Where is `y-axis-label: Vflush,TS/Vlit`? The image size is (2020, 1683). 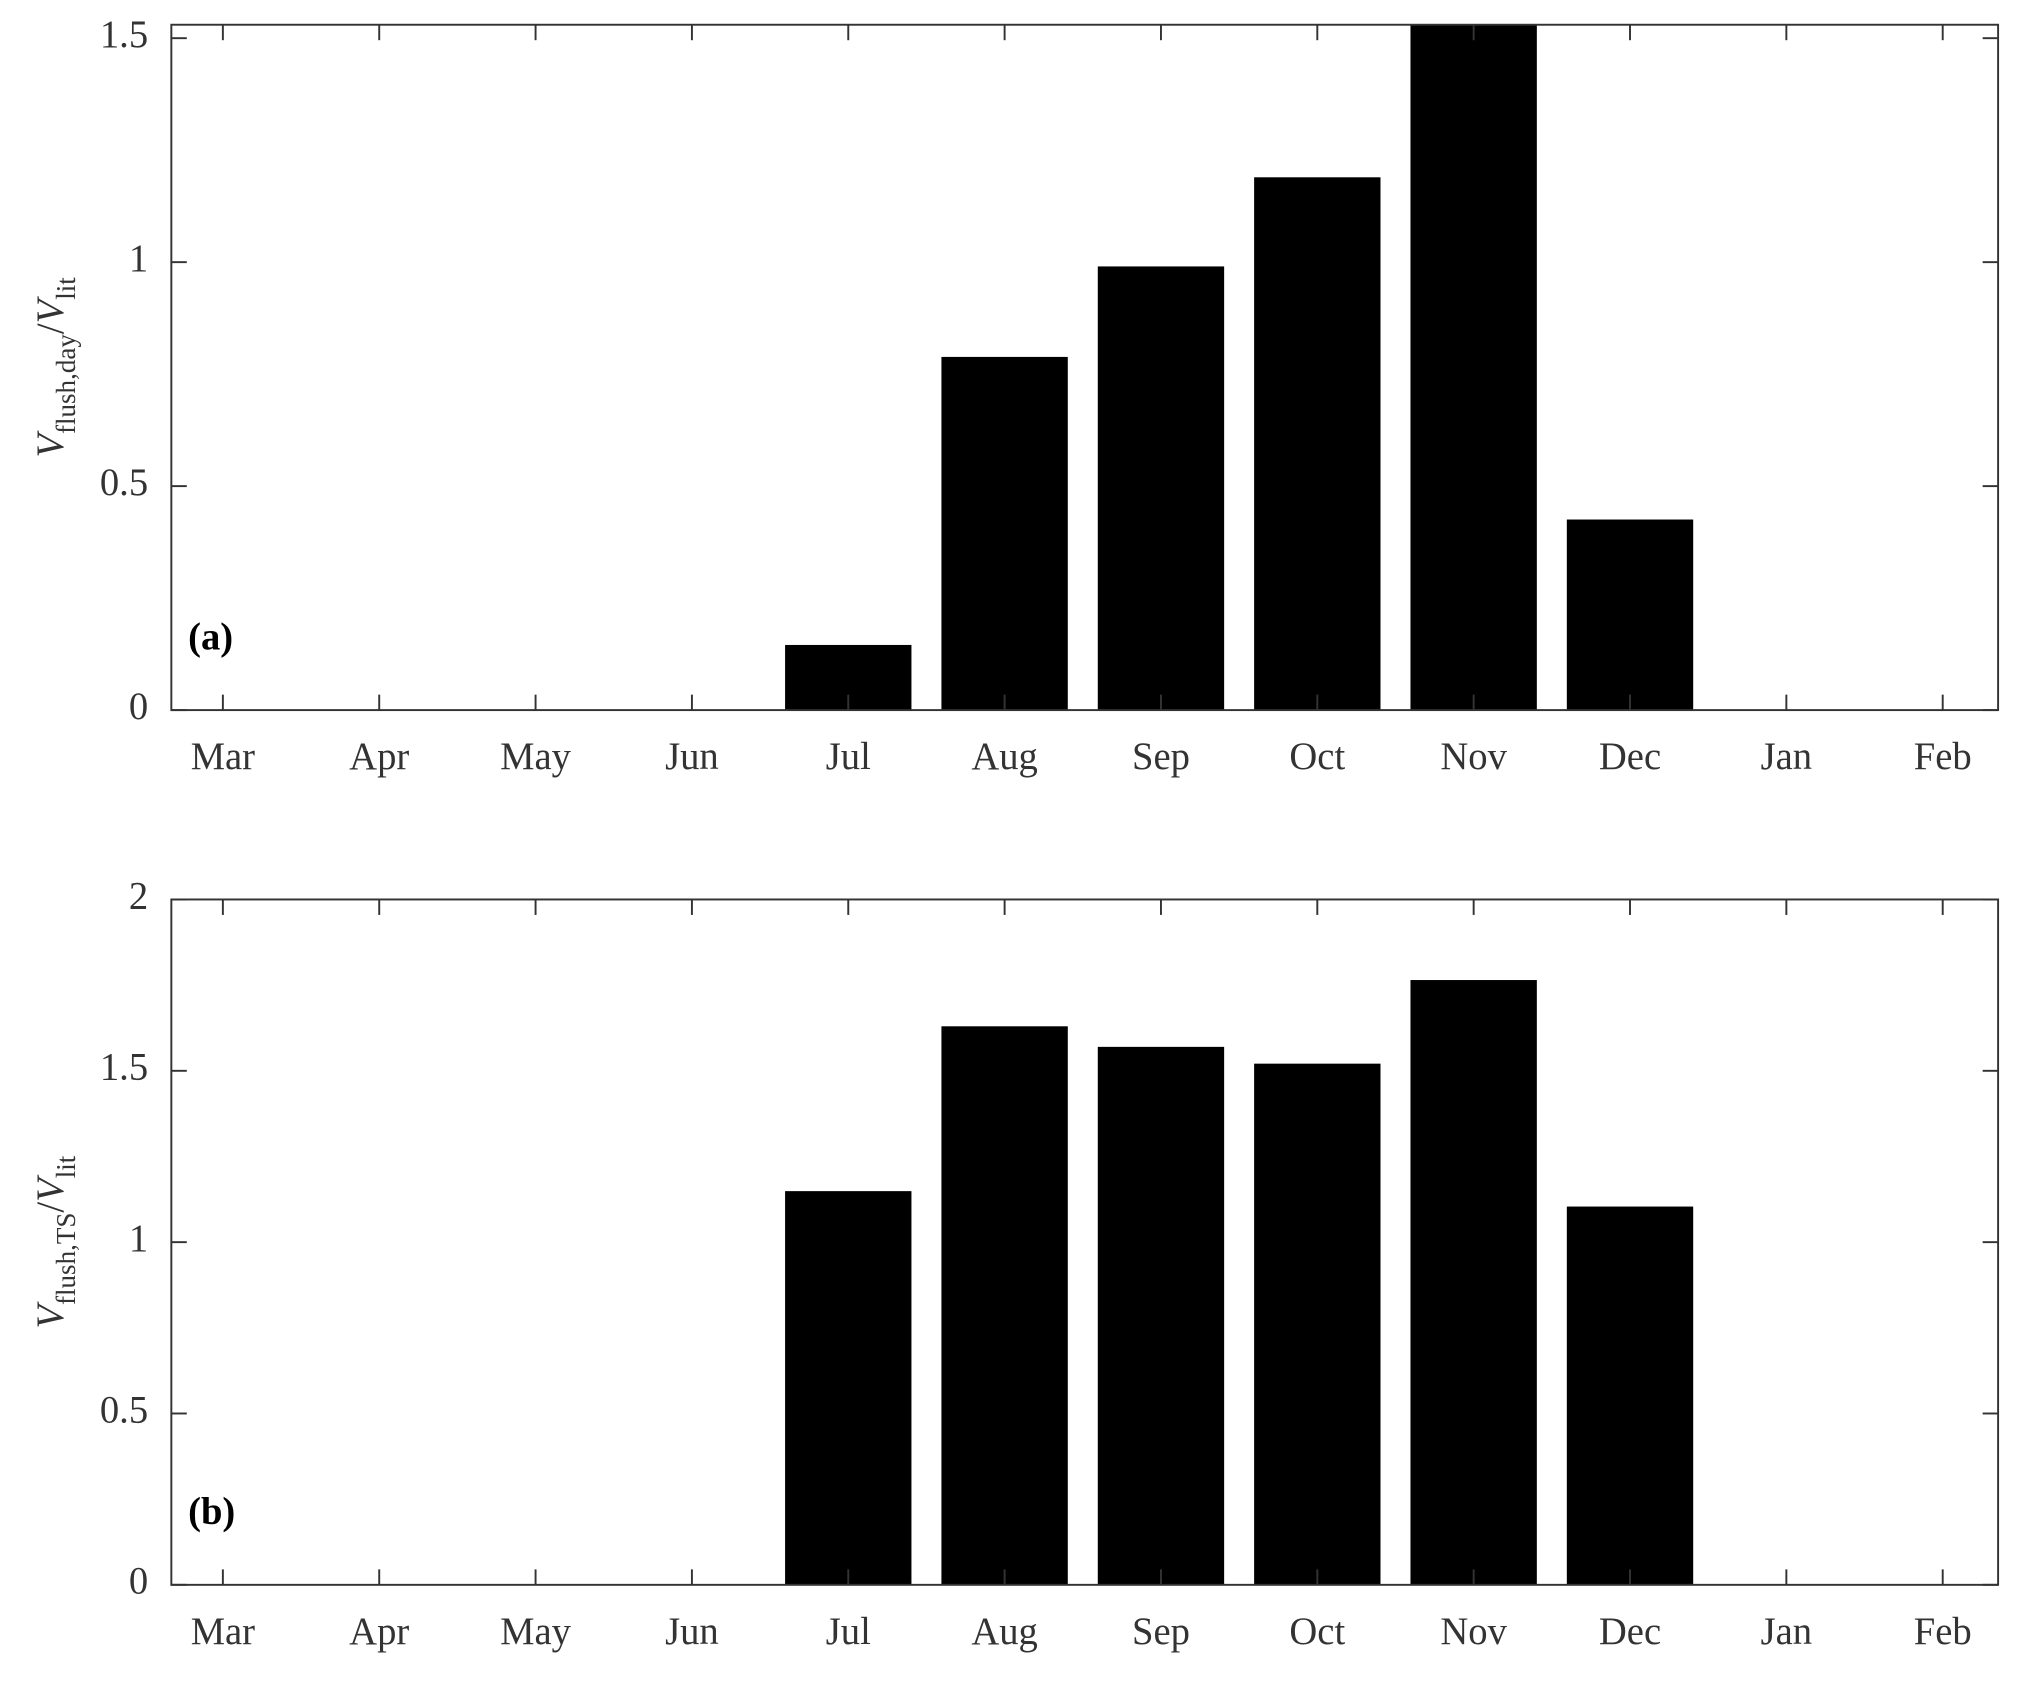
y-axis-label: Vflush,TS/Vlit is located at coordinates (55, 1241).